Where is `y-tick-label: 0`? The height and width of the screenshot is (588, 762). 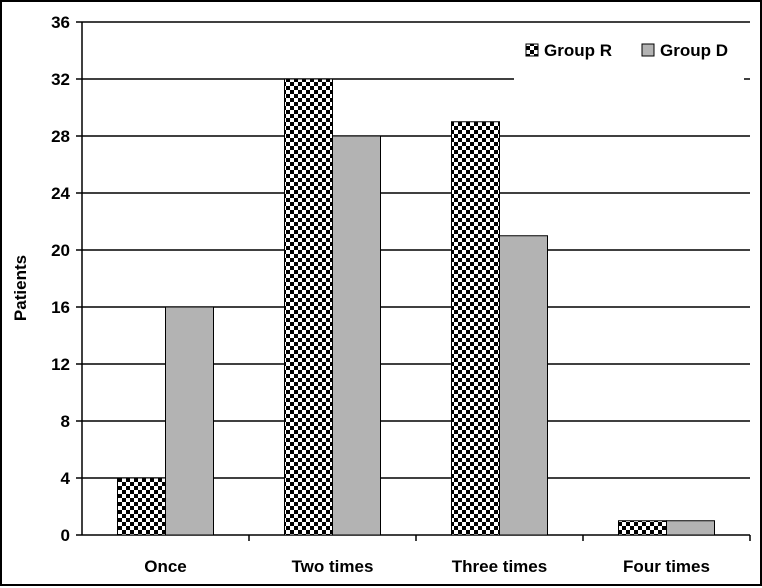
y-tick-label: 0 is located at coordinates (65, 535).